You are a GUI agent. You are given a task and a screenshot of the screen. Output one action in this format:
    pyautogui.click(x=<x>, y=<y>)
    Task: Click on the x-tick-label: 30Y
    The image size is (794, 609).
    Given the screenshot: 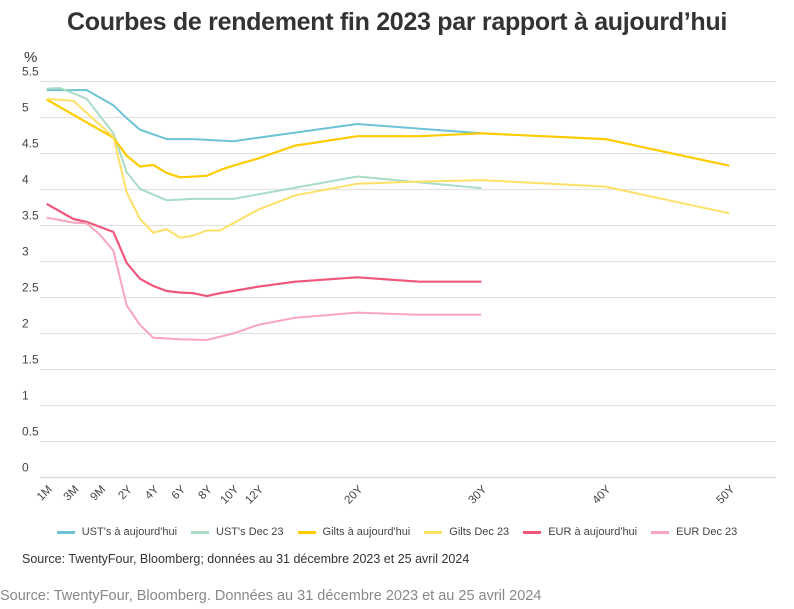 What is the action you would take?
    pyautogui.click(x=477, y=494)
    